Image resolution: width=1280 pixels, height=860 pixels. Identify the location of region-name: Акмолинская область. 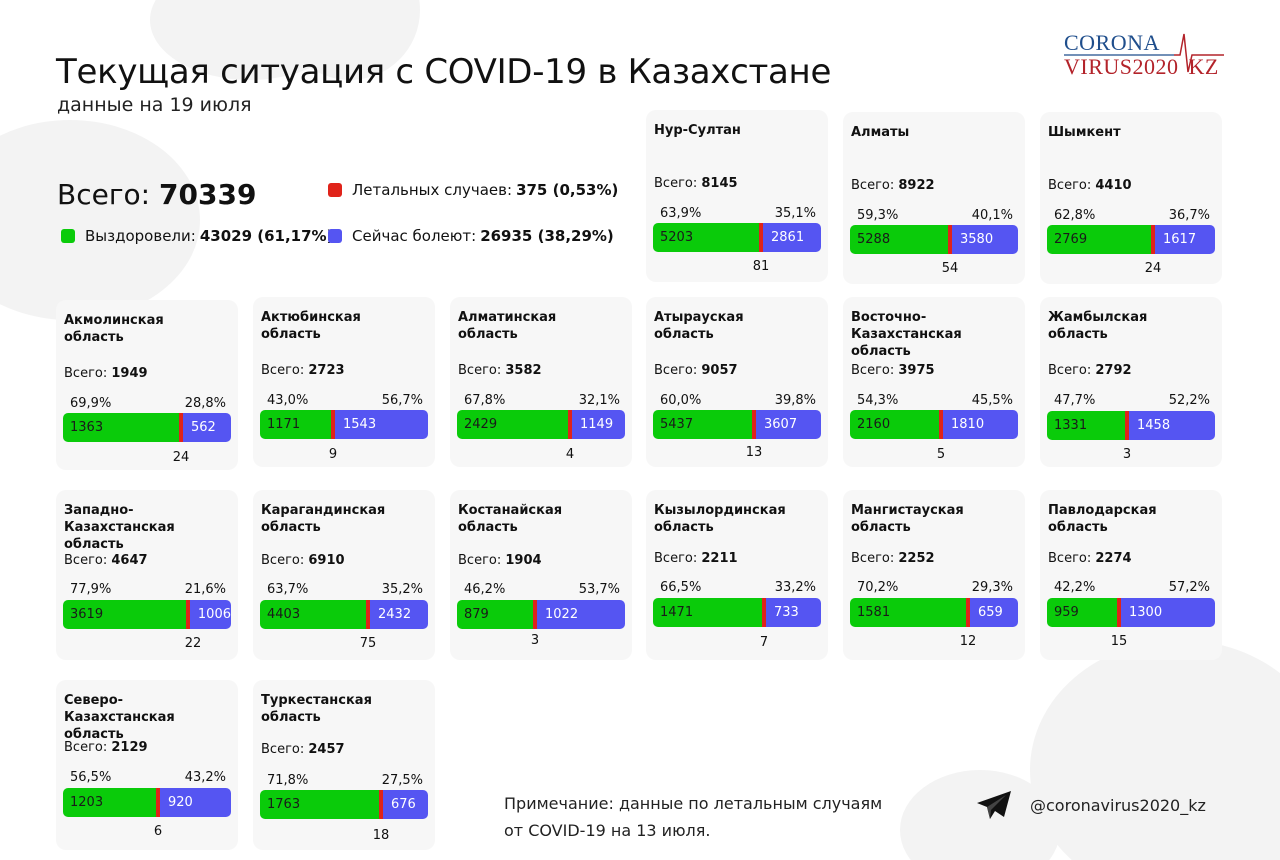
(114, 329).